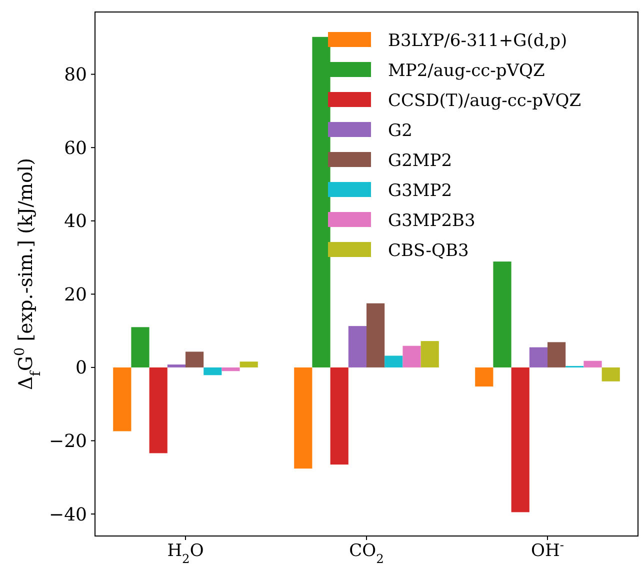 This screenshot has height=568, width=644. I want to click on x-tick-label: CO$_{2}$, so click(366, 553).